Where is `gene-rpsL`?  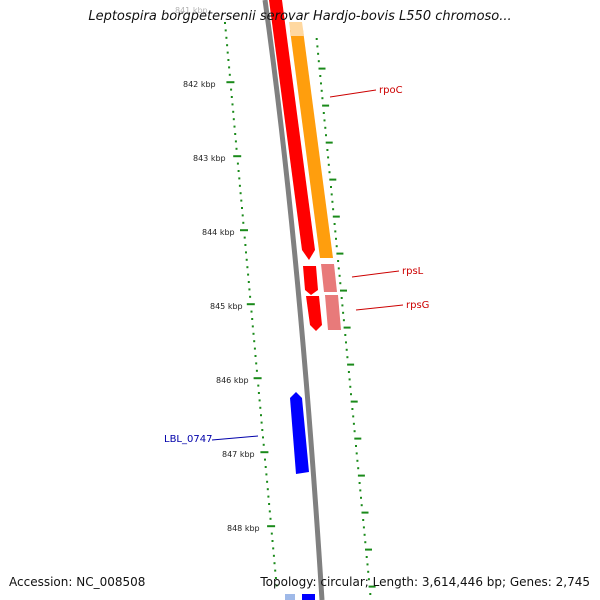 gene-rpsL is located at coordinates (329, 278).